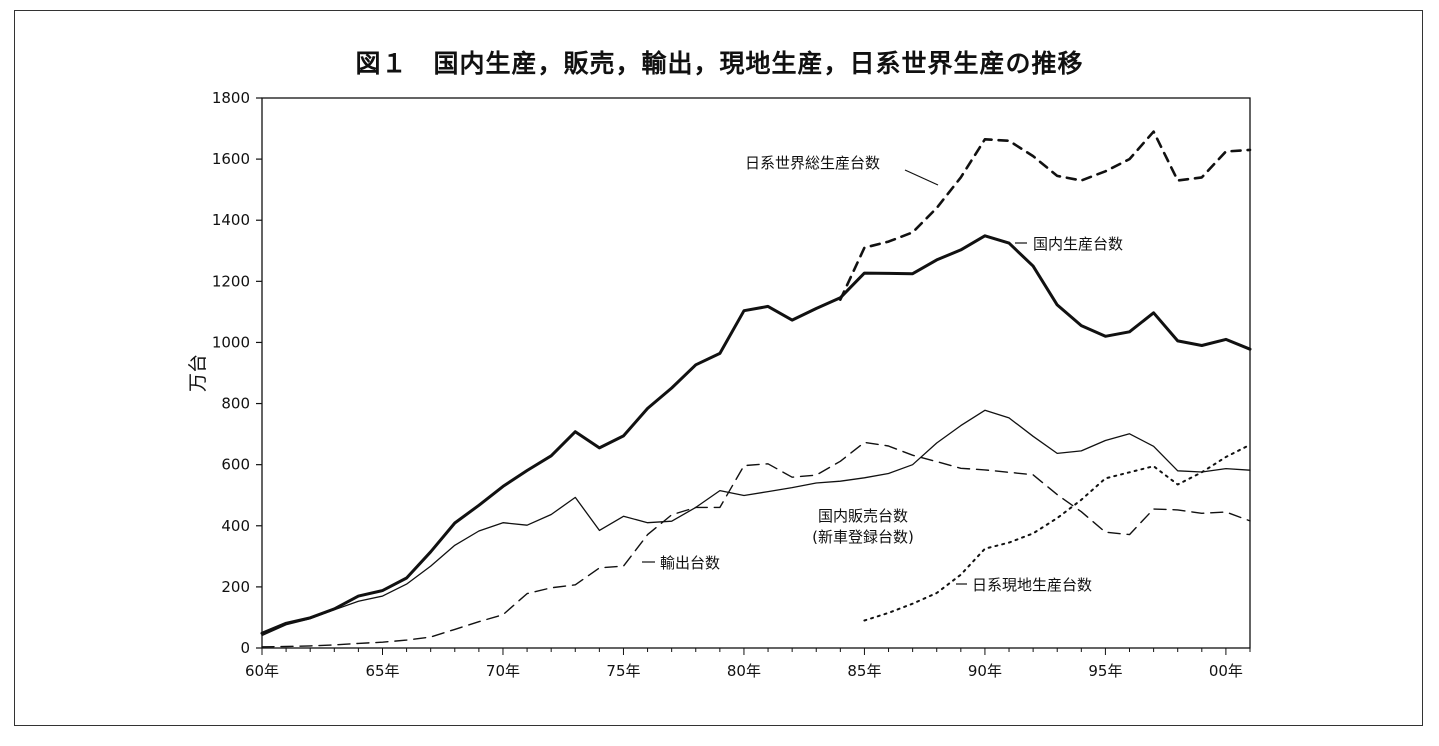  What do you see at coordinates (1032, 585) in the screenshot?
I see `annotation-local-production: 日系現地生産台数` at bounding box center [1032, 585].